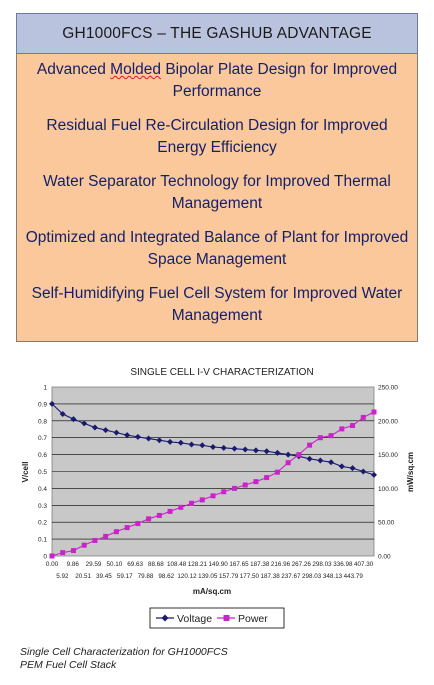  I want to click on advantage-text: Advanced, so click(73, 69).